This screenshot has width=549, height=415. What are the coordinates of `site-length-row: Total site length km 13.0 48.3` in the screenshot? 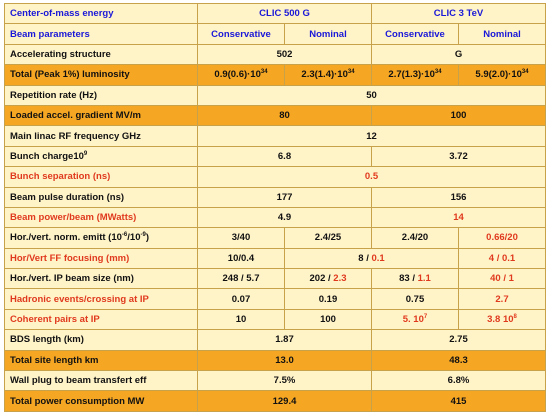 It's located at (275, 360).